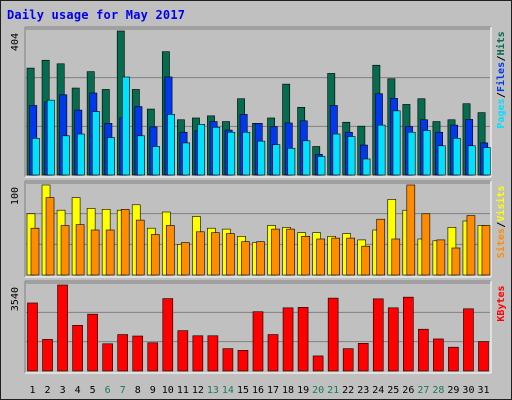 This screenshot has height=400, width=512. What do you see at coordinates (48, 390) in the screenshot?
I see `day-label: 2` at bounding box center [48, 390].